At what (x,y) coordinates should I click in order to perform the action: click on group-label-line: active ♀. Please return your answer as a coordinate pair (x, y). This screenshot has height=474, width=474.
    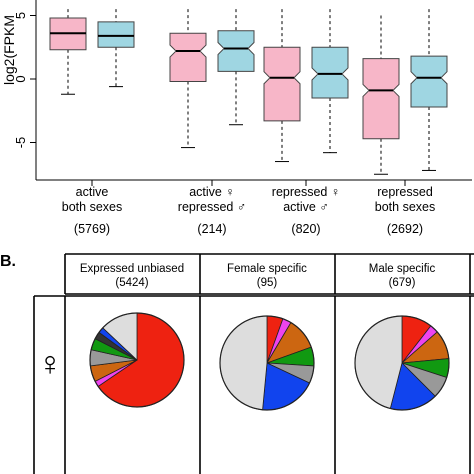
    Looking at the image, I should click on (212, 192).